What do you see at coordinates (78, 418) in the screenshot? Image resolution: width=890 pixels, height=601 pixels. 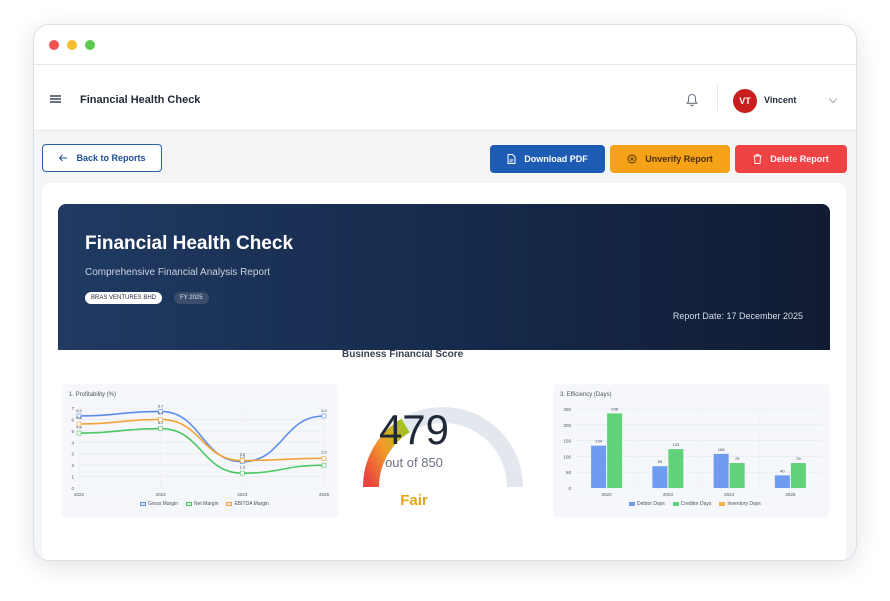 I see `data-label: 5.6` at bounding box center [78, 418].